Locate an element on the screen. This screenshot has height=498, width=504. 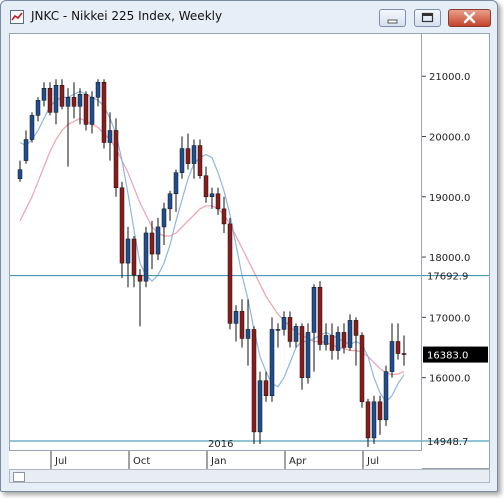
price-tick-label: 19000.0 is located at coordinates (449, 198).